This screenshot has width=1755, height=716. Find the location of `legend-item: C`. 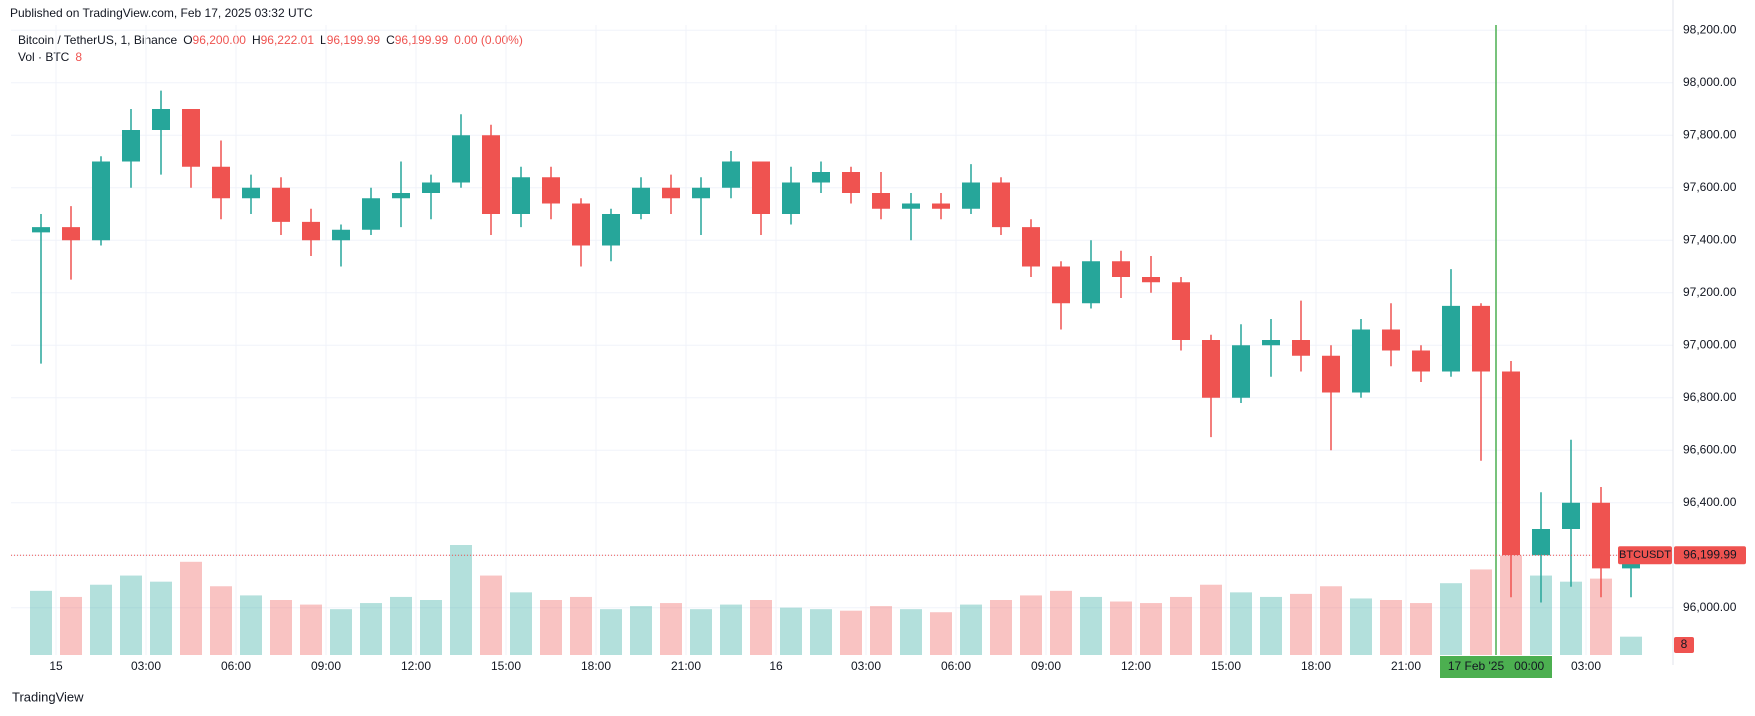

legend-item: C is located at coordinates (390, 40).